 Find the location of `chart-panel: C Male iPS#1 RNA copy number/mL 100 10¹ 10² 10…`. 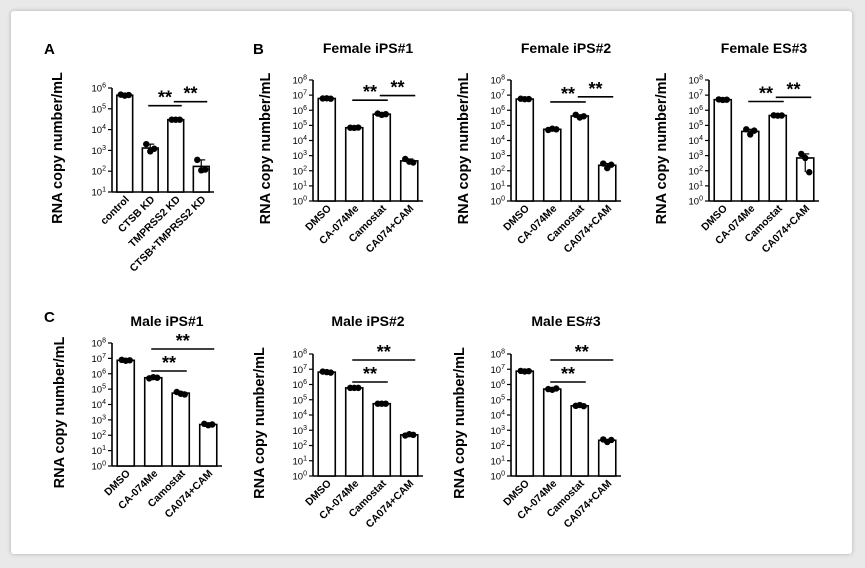

chart-panel: C Male iPS#1 RNA copy number/mL 100 10¹ 10² 10… is located at coordinates (133, 414).